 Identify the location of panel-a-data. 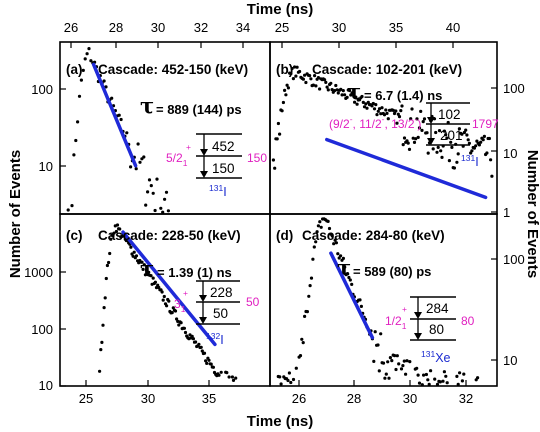
(118, 130).